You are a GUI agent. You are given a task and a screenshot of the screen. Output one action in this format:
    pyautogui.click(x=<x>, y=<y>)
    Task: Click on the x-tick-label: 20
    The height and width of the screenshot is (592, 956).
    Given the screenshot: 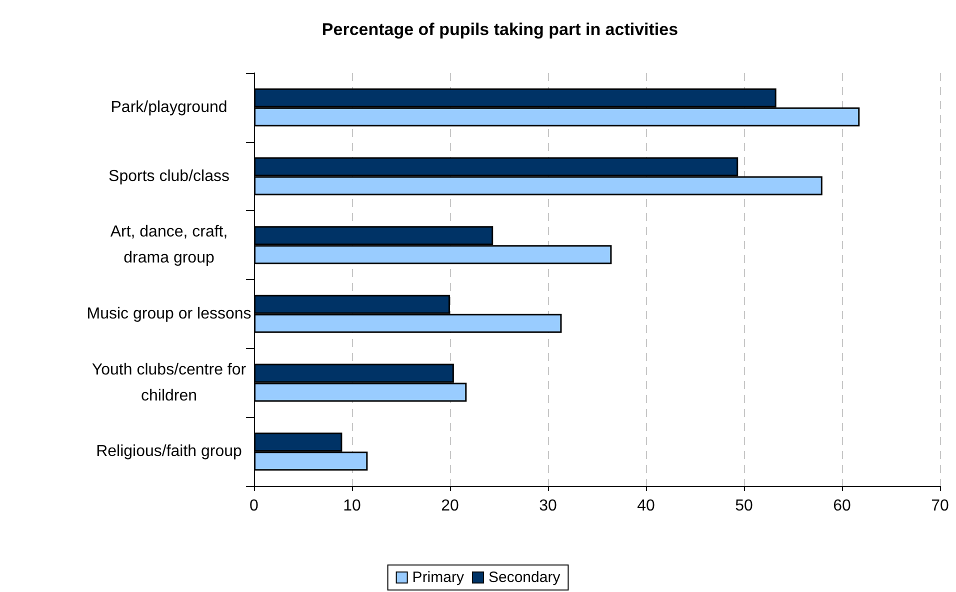 What is the action you would take?
    pyautogui.click(x=450, y=506)
    